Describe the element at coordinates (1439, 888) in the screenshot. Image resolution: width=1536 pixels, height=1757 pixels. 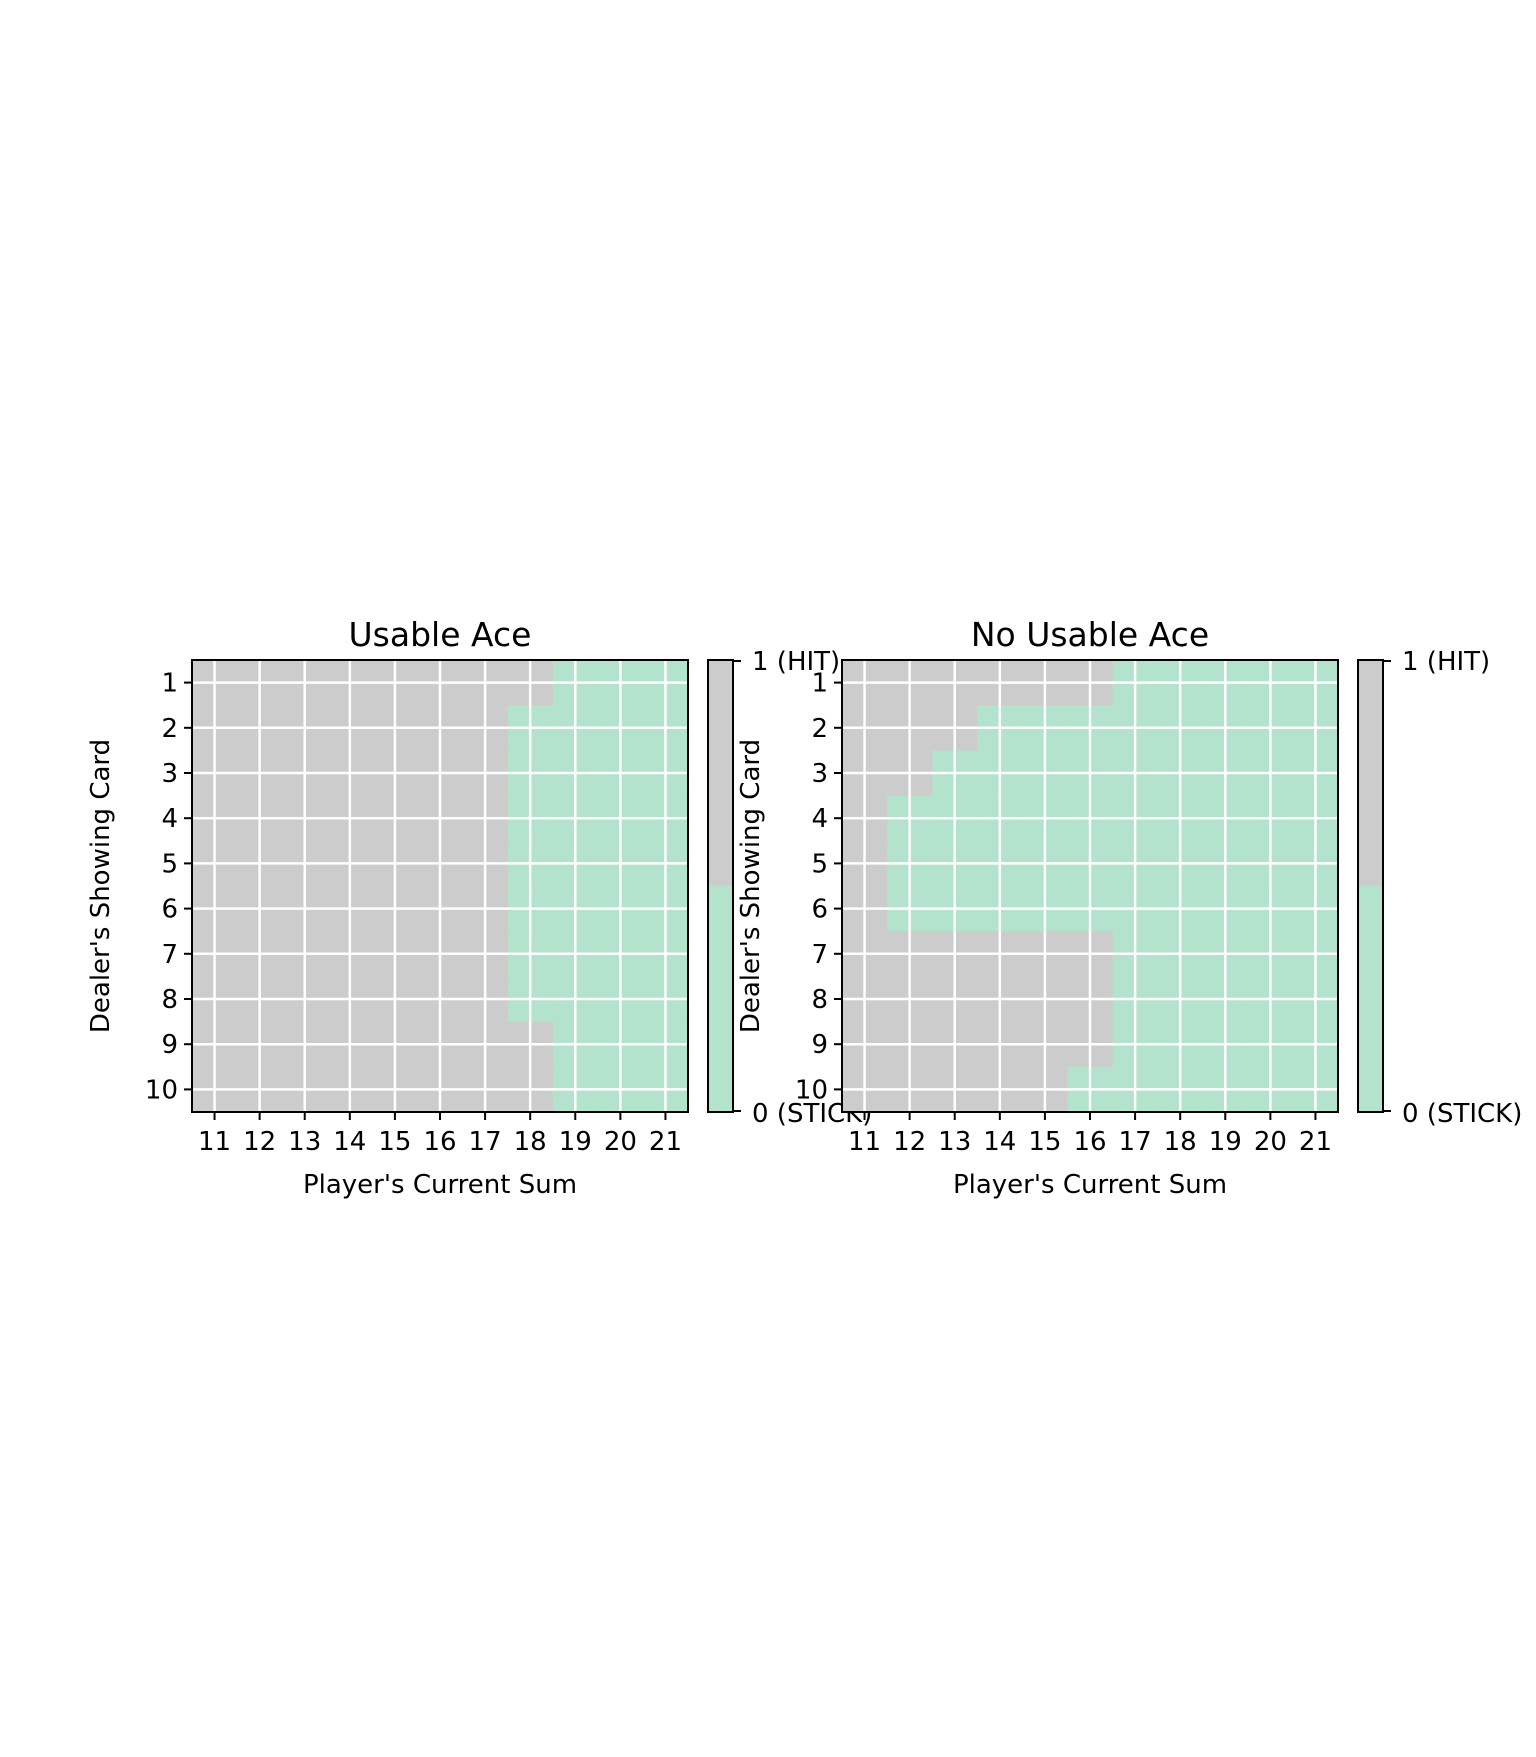
I see `colorbar: 1 (HIT) 0 (STICK)` at that location.